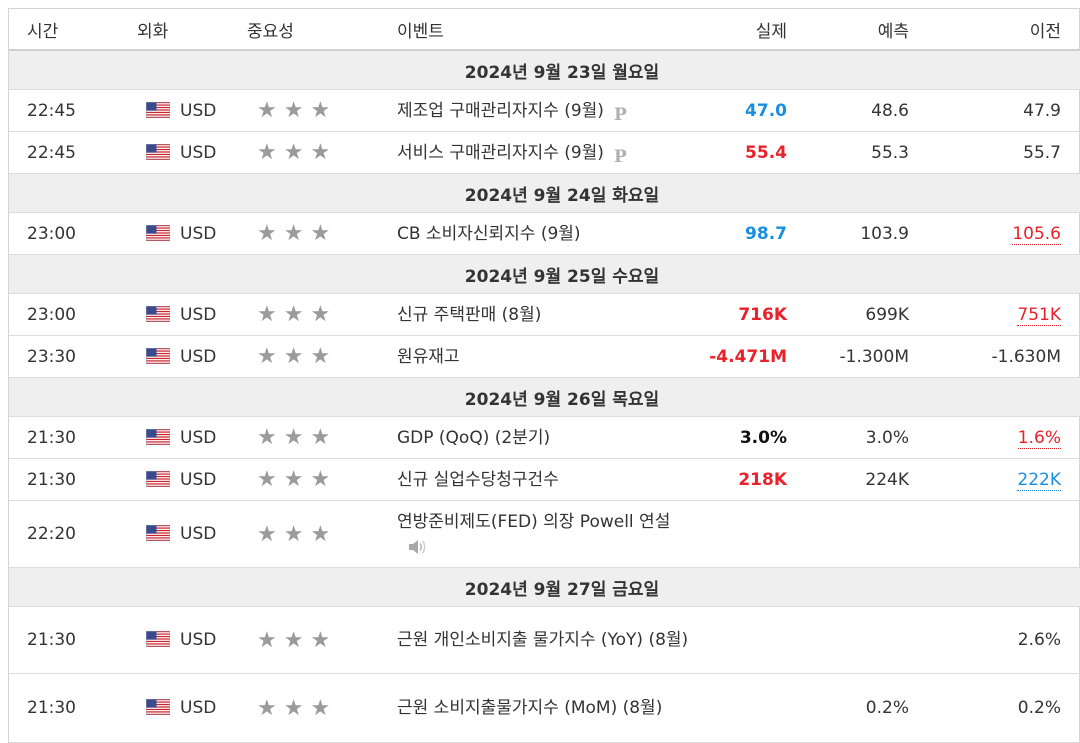 This screenshot has height=743, width=1080. I want to click on header-time: 시간, so click(73, 29).